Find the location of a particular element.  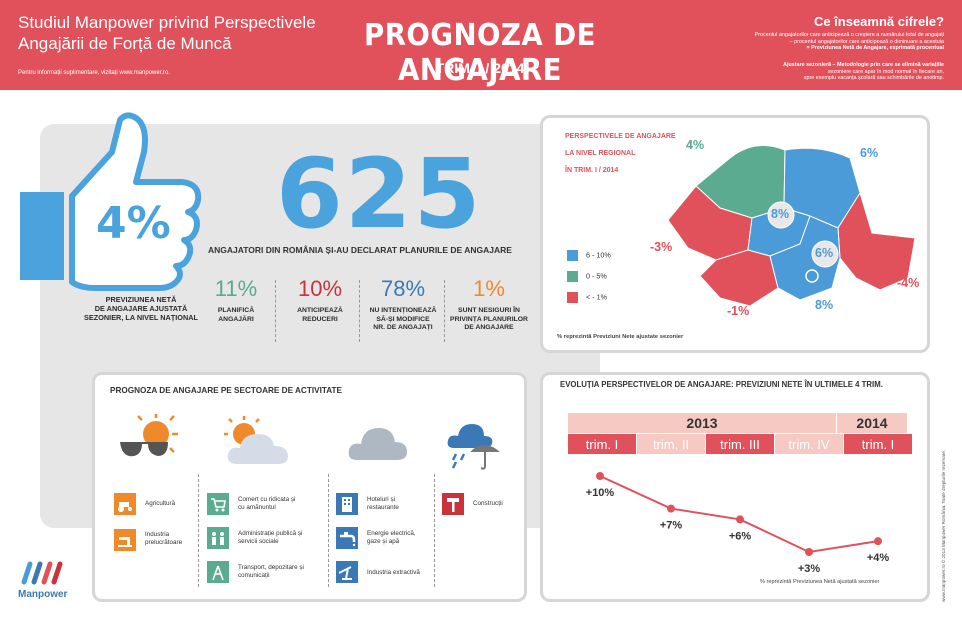

tower-icon is located at coordinates (218, 572).